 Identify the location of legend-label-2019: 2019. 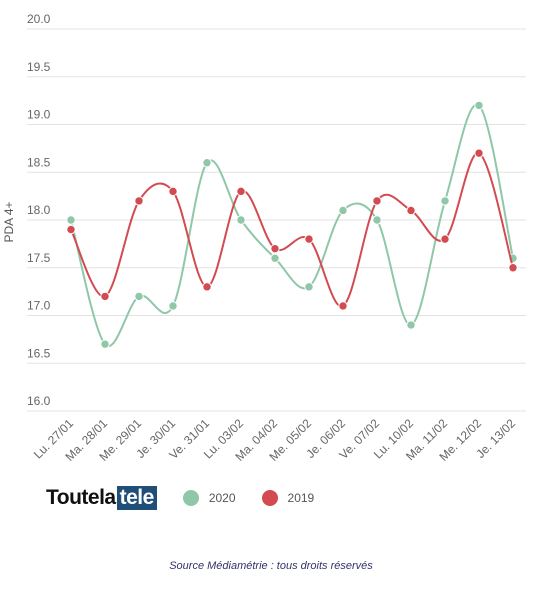
(301, 498).